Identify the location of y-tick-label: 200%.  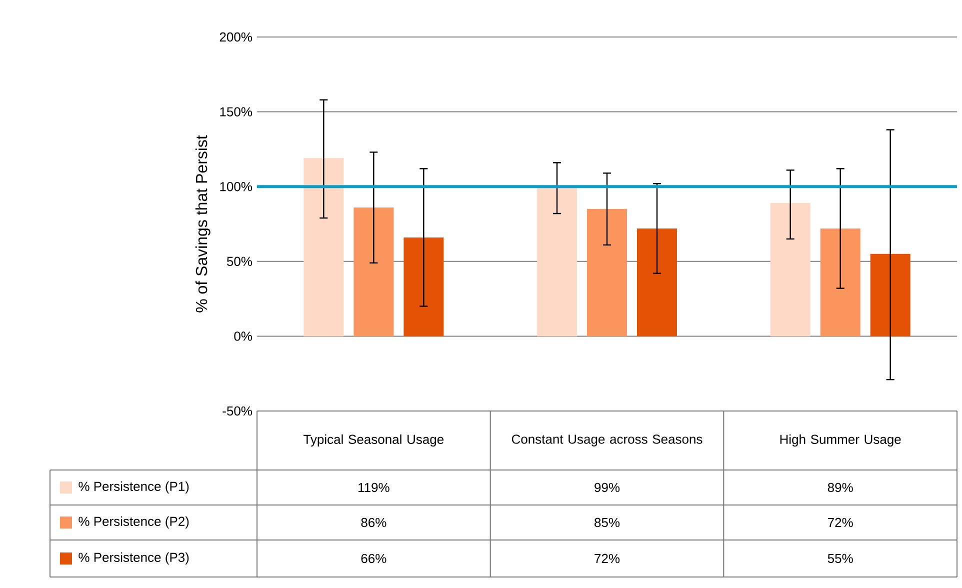
(236, 37).